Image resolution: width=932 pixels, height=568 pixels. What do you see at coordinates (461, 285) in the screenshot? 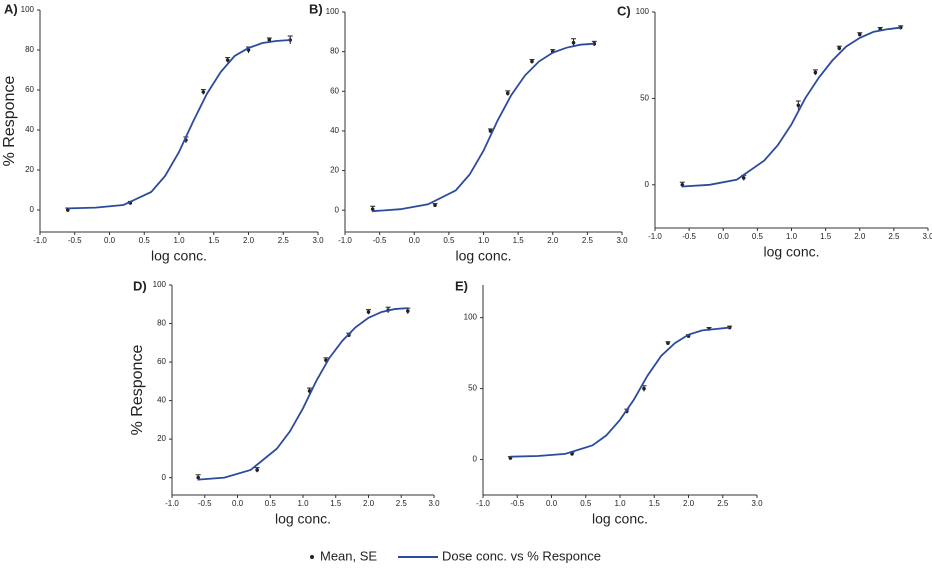
I see `panel-title: E)` at bounding box center [461, 285].